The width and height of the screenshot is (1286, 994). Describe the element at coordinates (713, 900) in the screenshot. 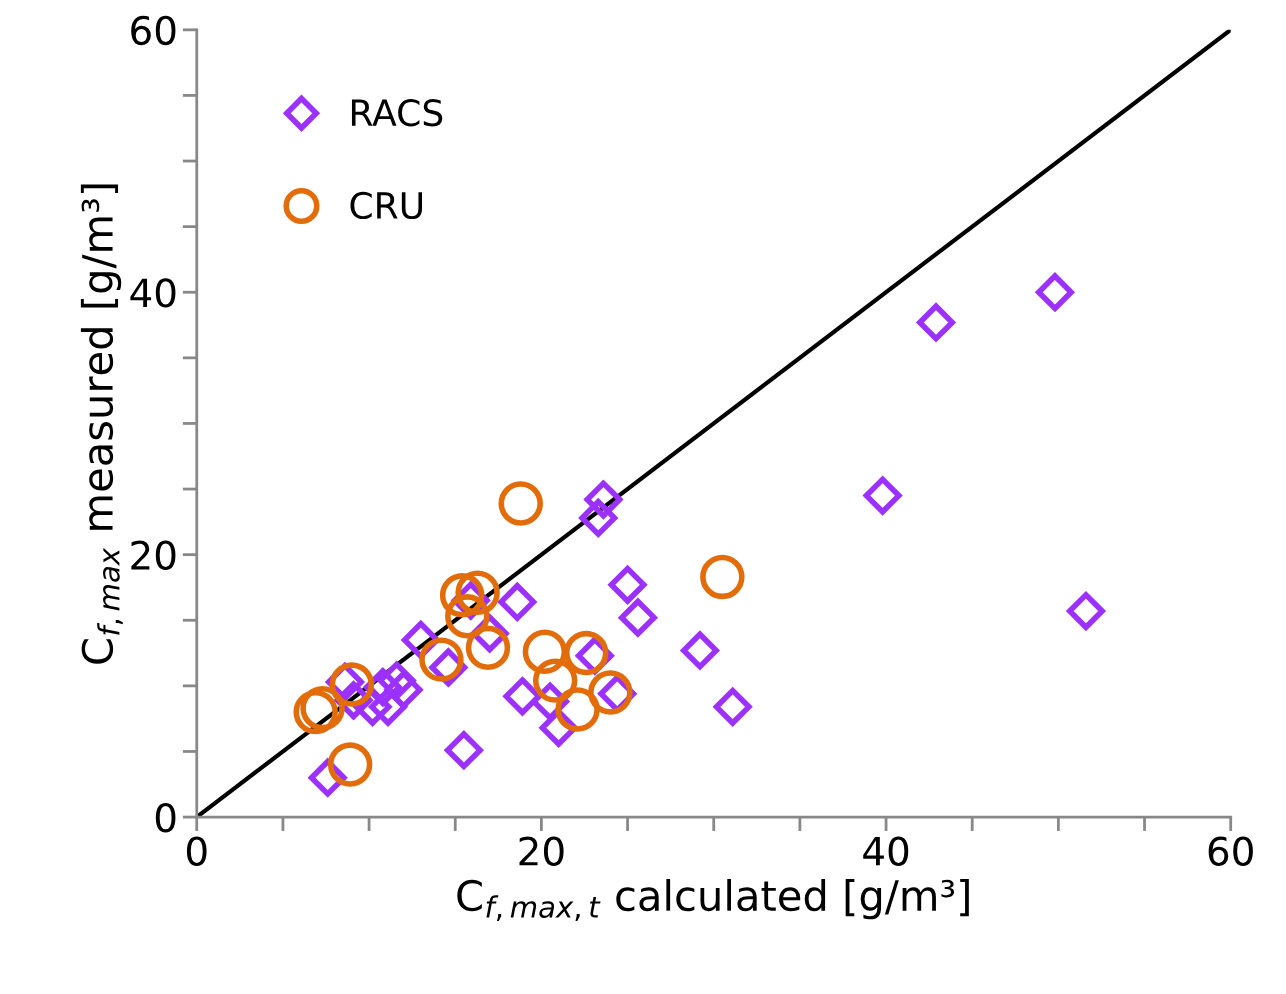

I see `x-axis-title: C$_{f,max,t}$ calculated [g/m³]` at that location.